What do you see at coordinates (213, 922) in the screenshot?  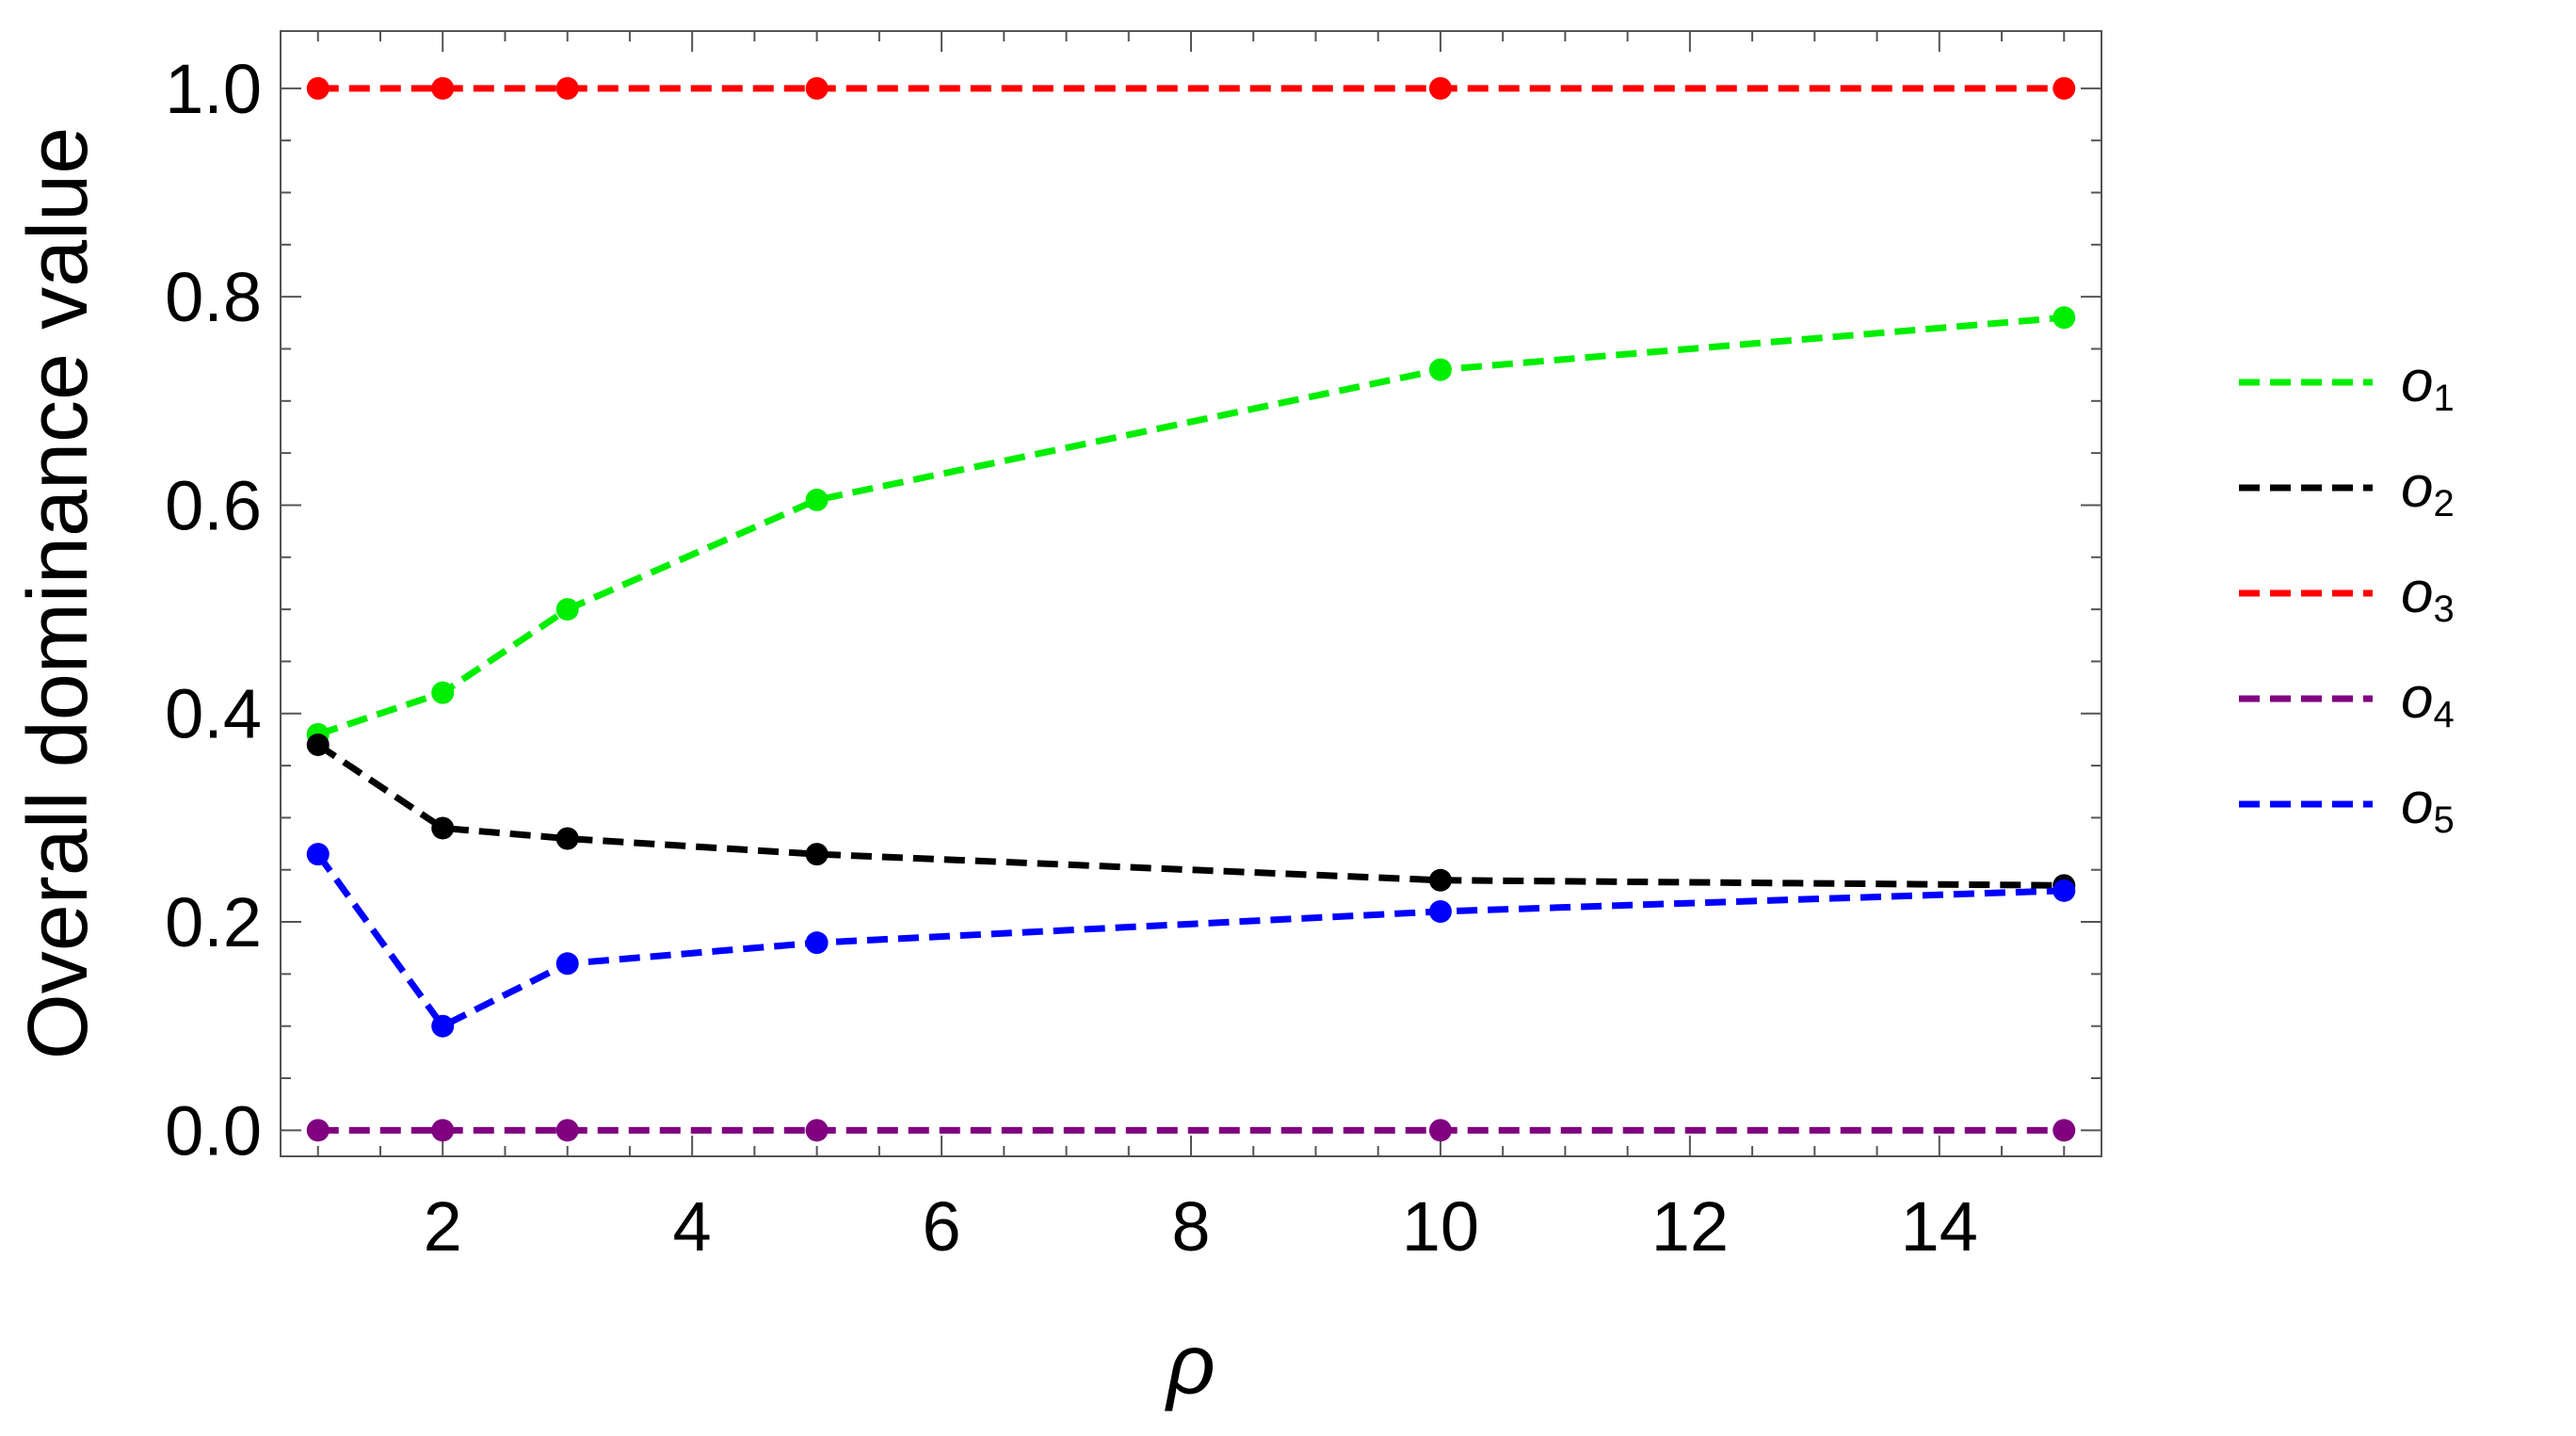 I see `y-tick-label: 0.2` at bounding box center [213, 922].